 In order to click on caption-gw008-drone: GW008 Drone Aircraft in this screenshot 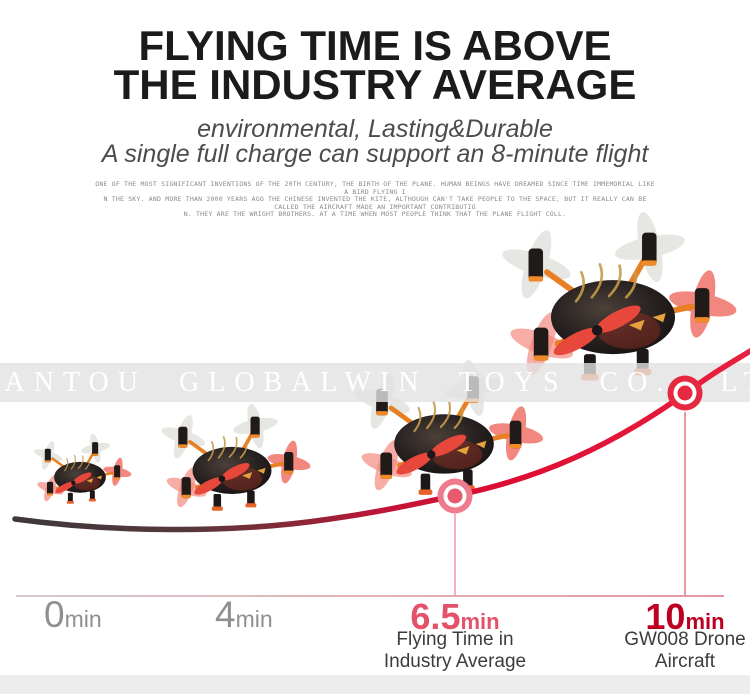, I will do `click(684, 651)`.